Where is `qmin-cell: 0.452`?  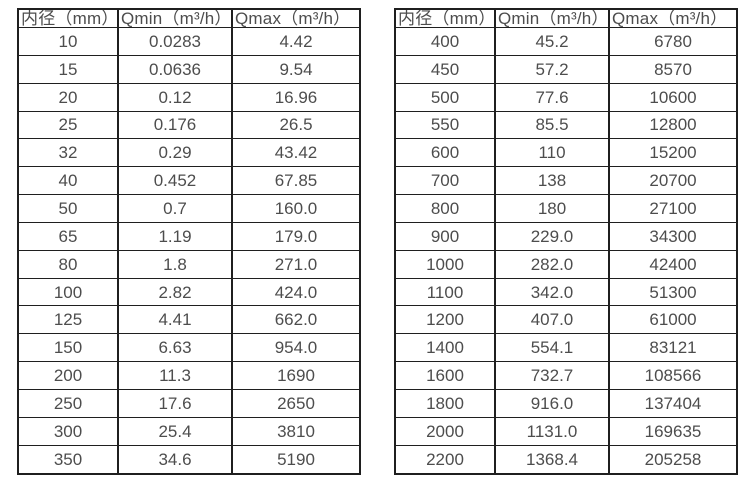
qmin-cell: 0.452 is located at coordinates (175, 181).